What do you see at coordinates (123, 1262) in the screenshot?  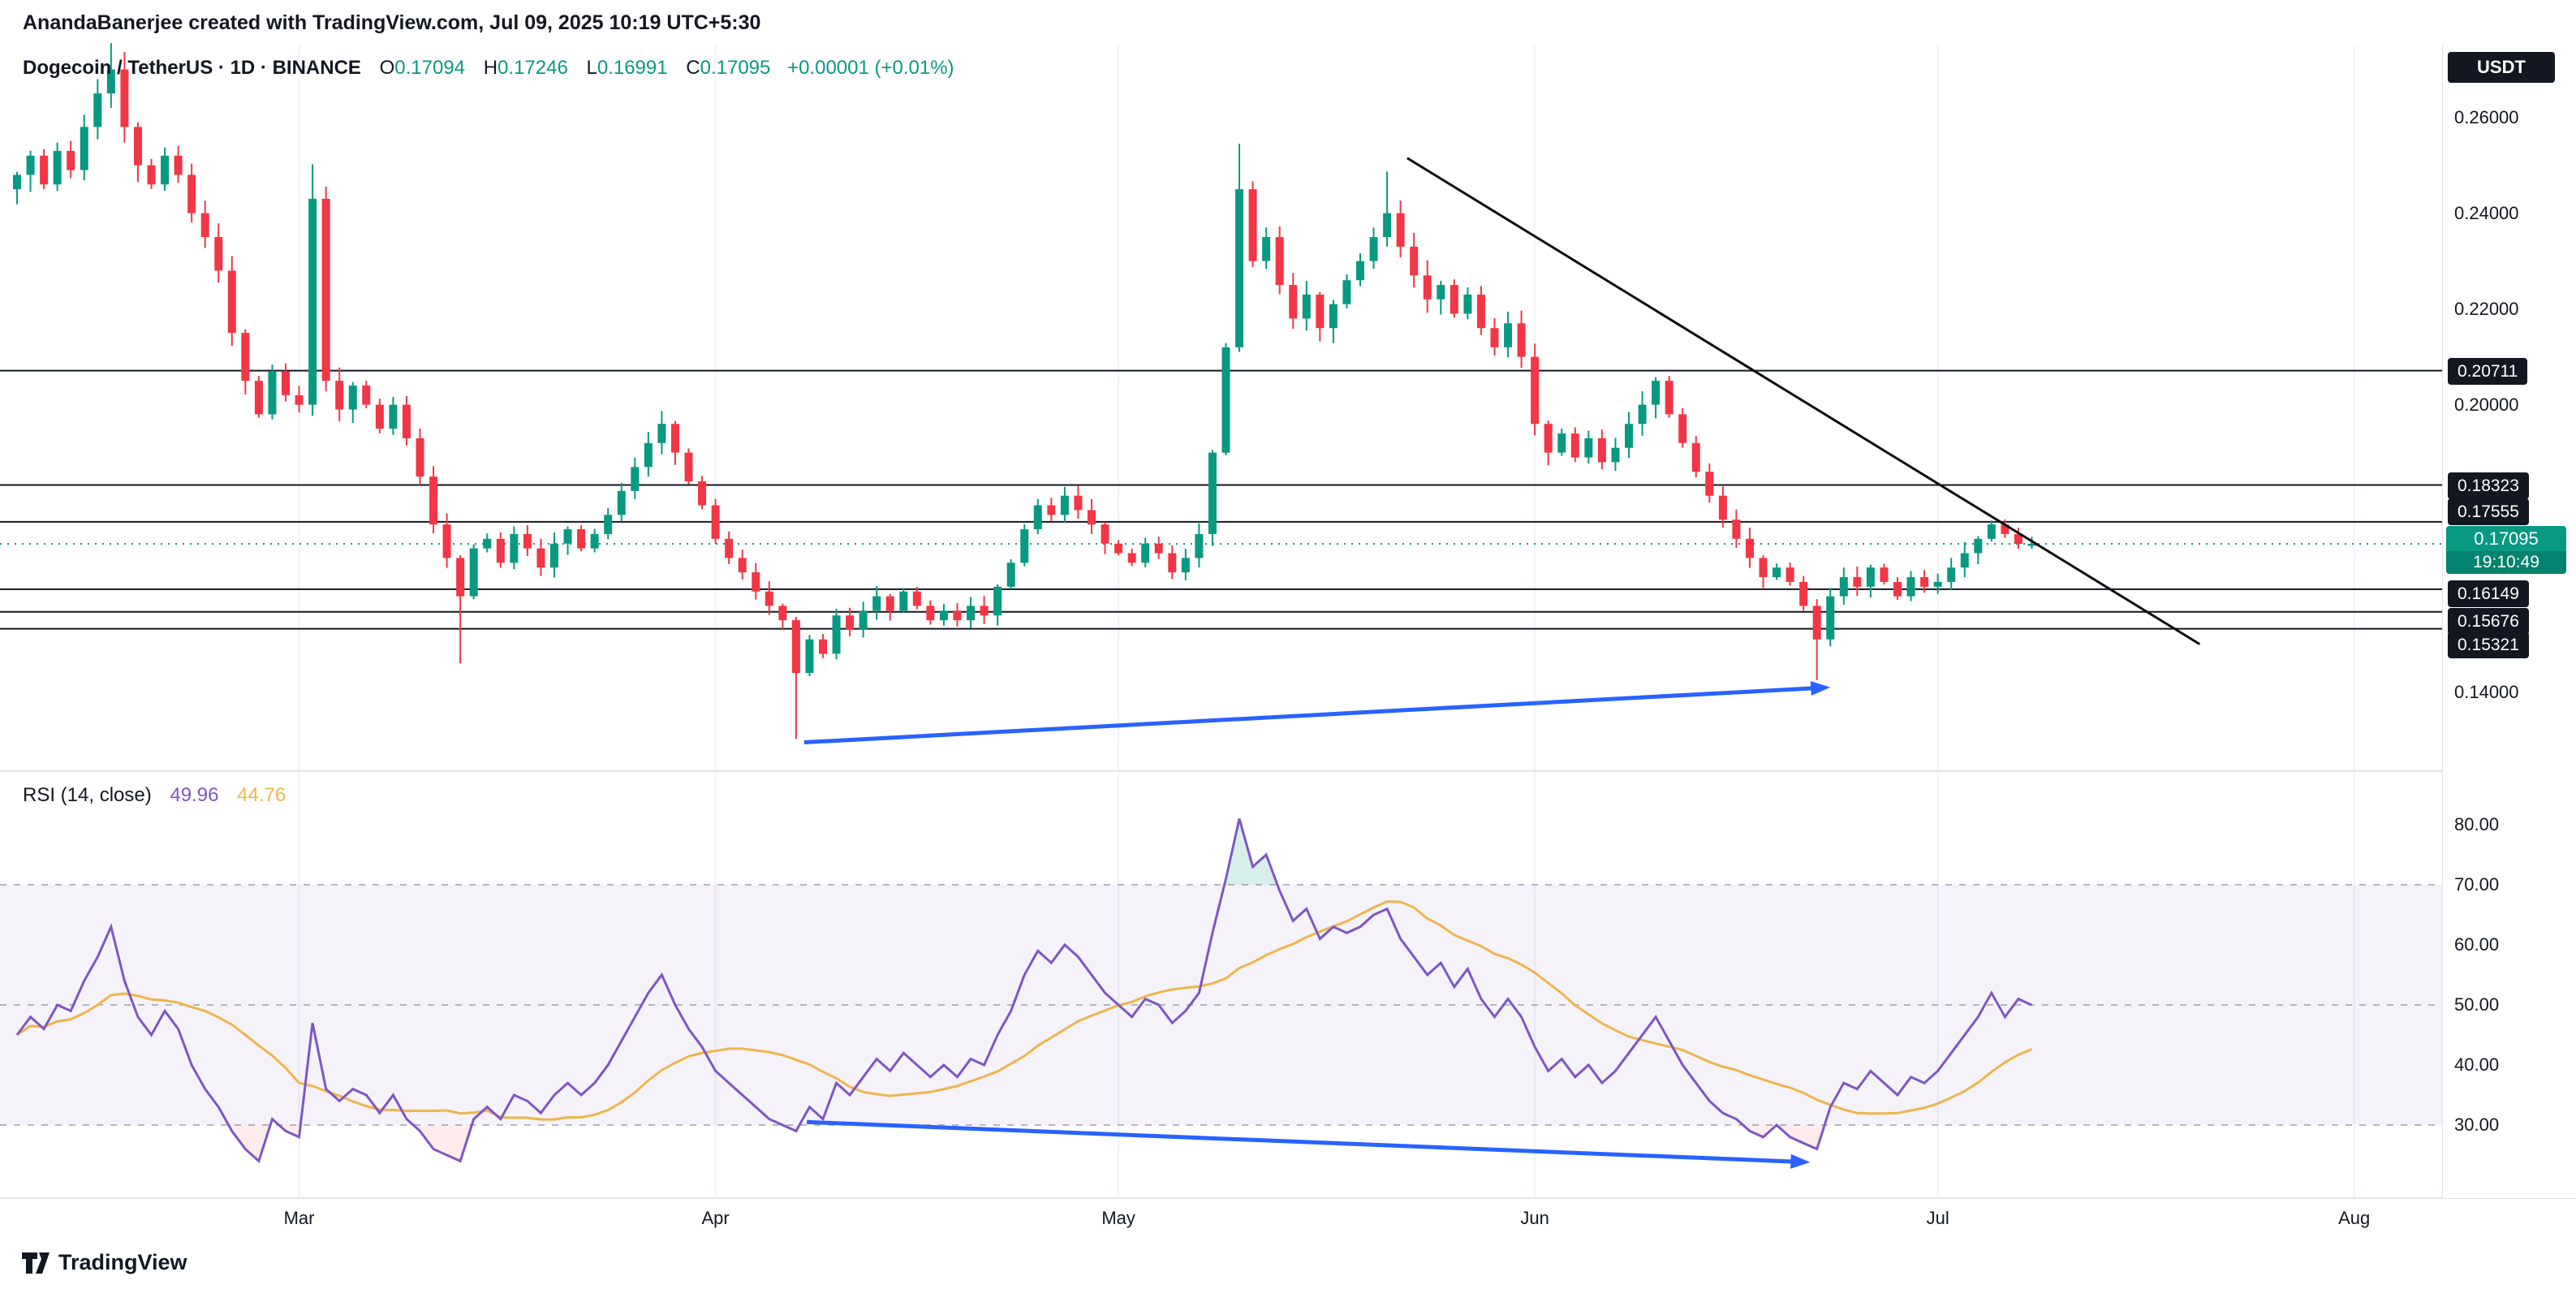 I see `tradingview-brand-text: TradingView` at bounding box center [123, 1262].